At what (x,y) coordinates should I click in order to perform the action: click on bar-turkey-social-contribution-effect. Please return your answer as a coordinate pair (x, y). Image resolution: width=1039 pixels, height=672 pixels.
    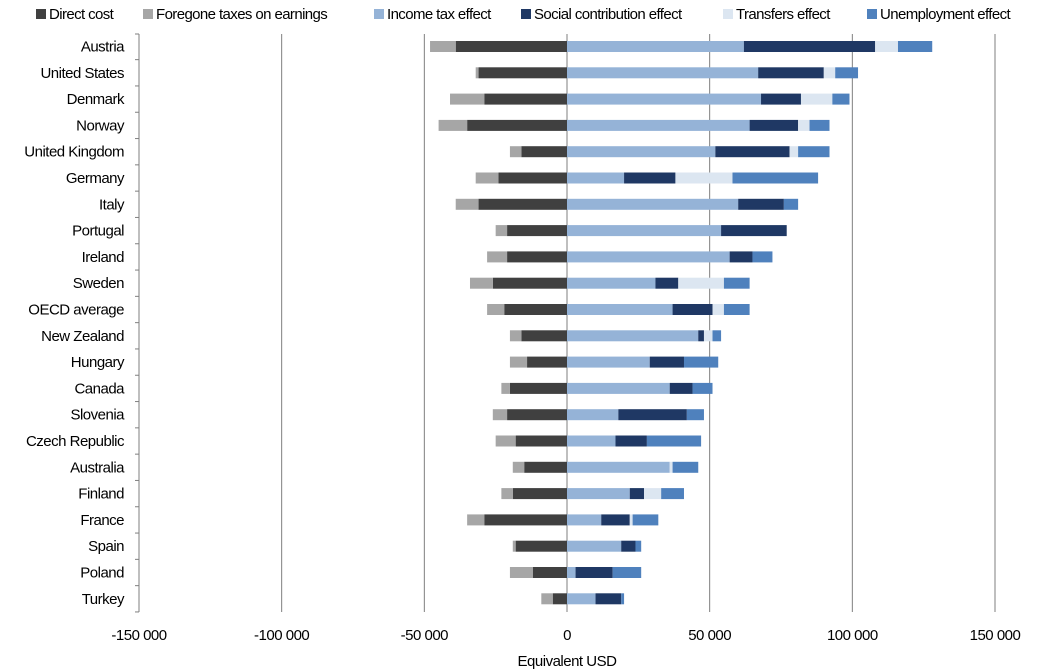
    Looking at the image, I should click on (608, 599).